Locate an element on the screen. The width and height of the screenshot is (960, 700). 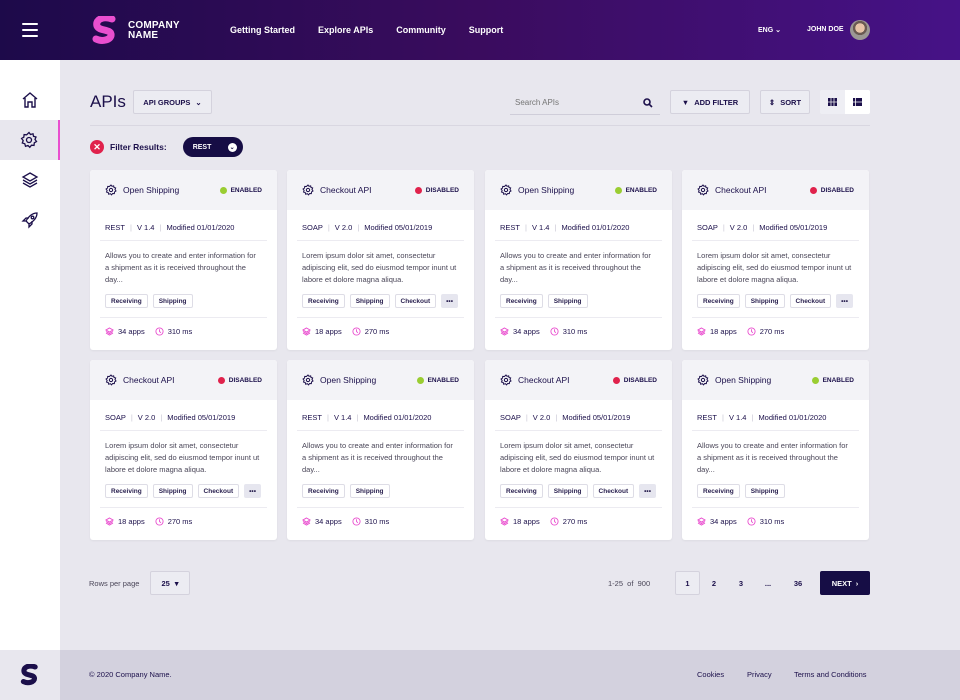
grid-view-button is located at coordinates (832, 102).